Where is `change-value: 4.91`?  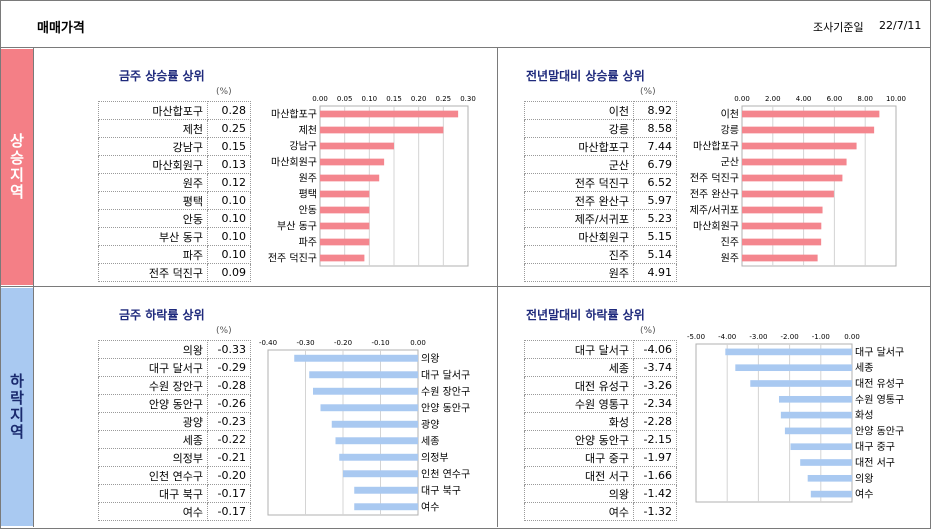 change-value: 4.91 is located at coordinates (655, 272).